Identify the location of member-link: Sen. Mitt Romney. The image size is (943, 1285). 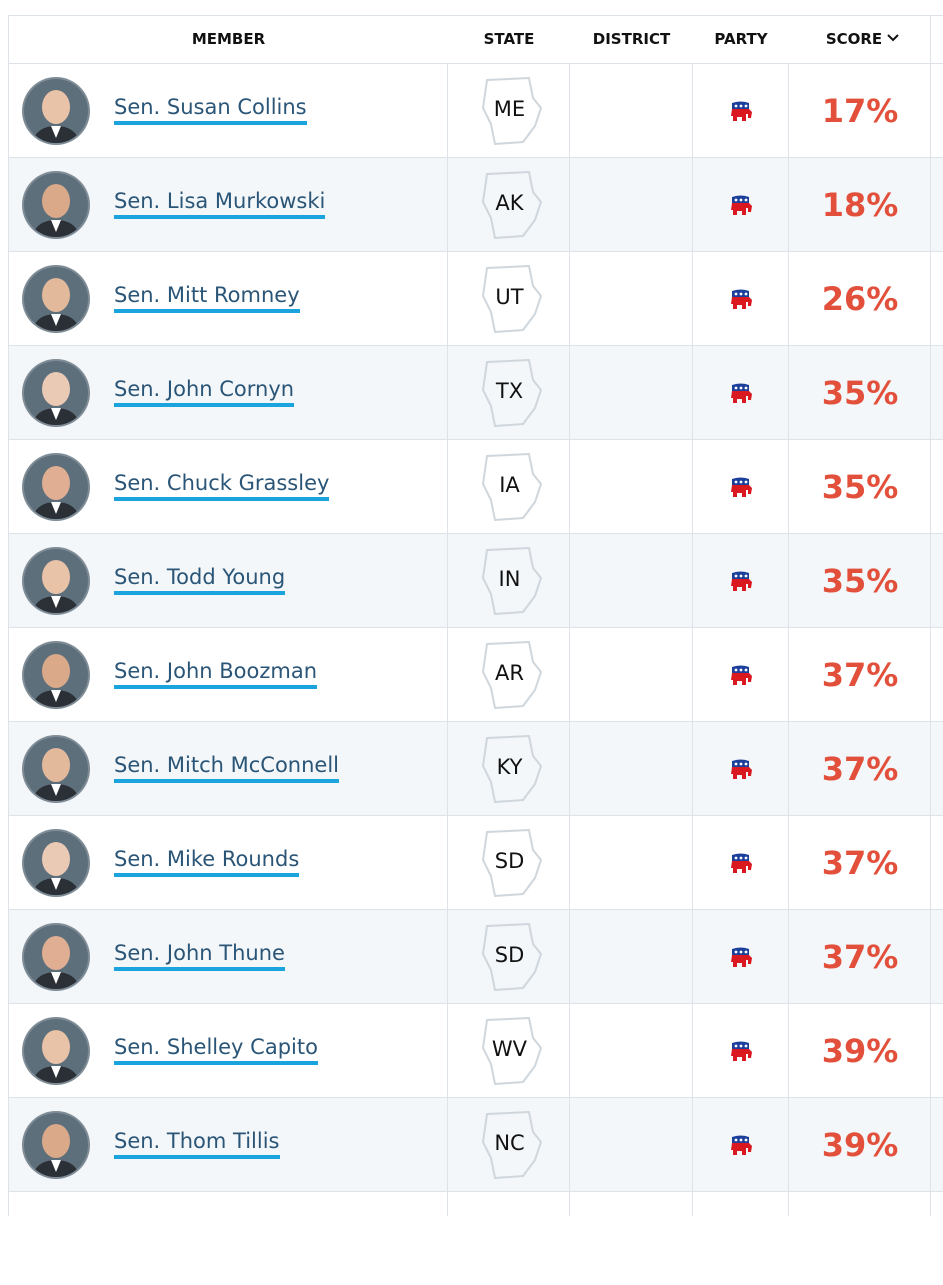
(207, 297).